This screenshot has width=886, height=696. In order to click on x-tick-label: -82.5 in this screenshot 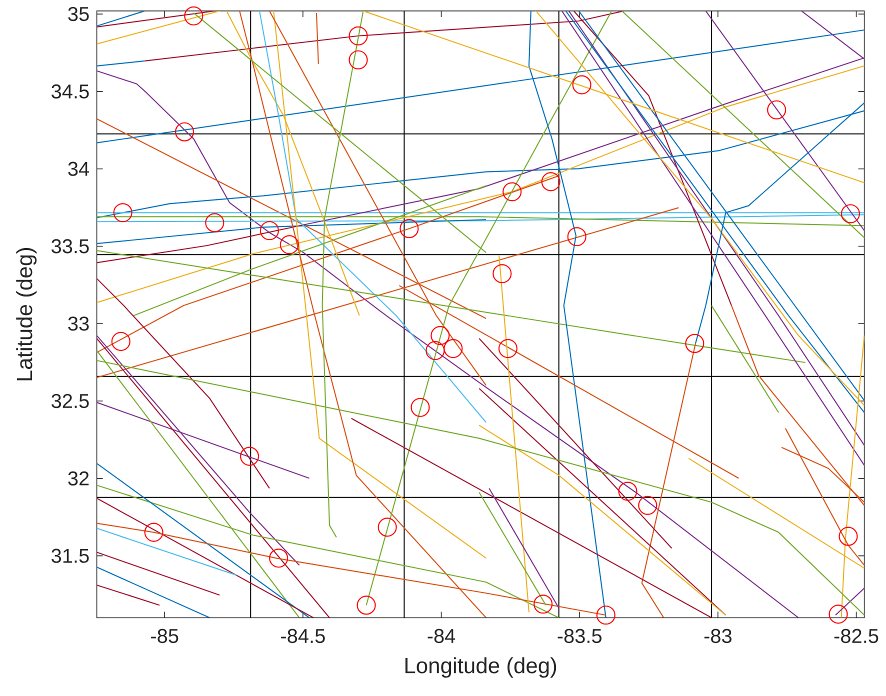, I will do `click(856, 636)`.